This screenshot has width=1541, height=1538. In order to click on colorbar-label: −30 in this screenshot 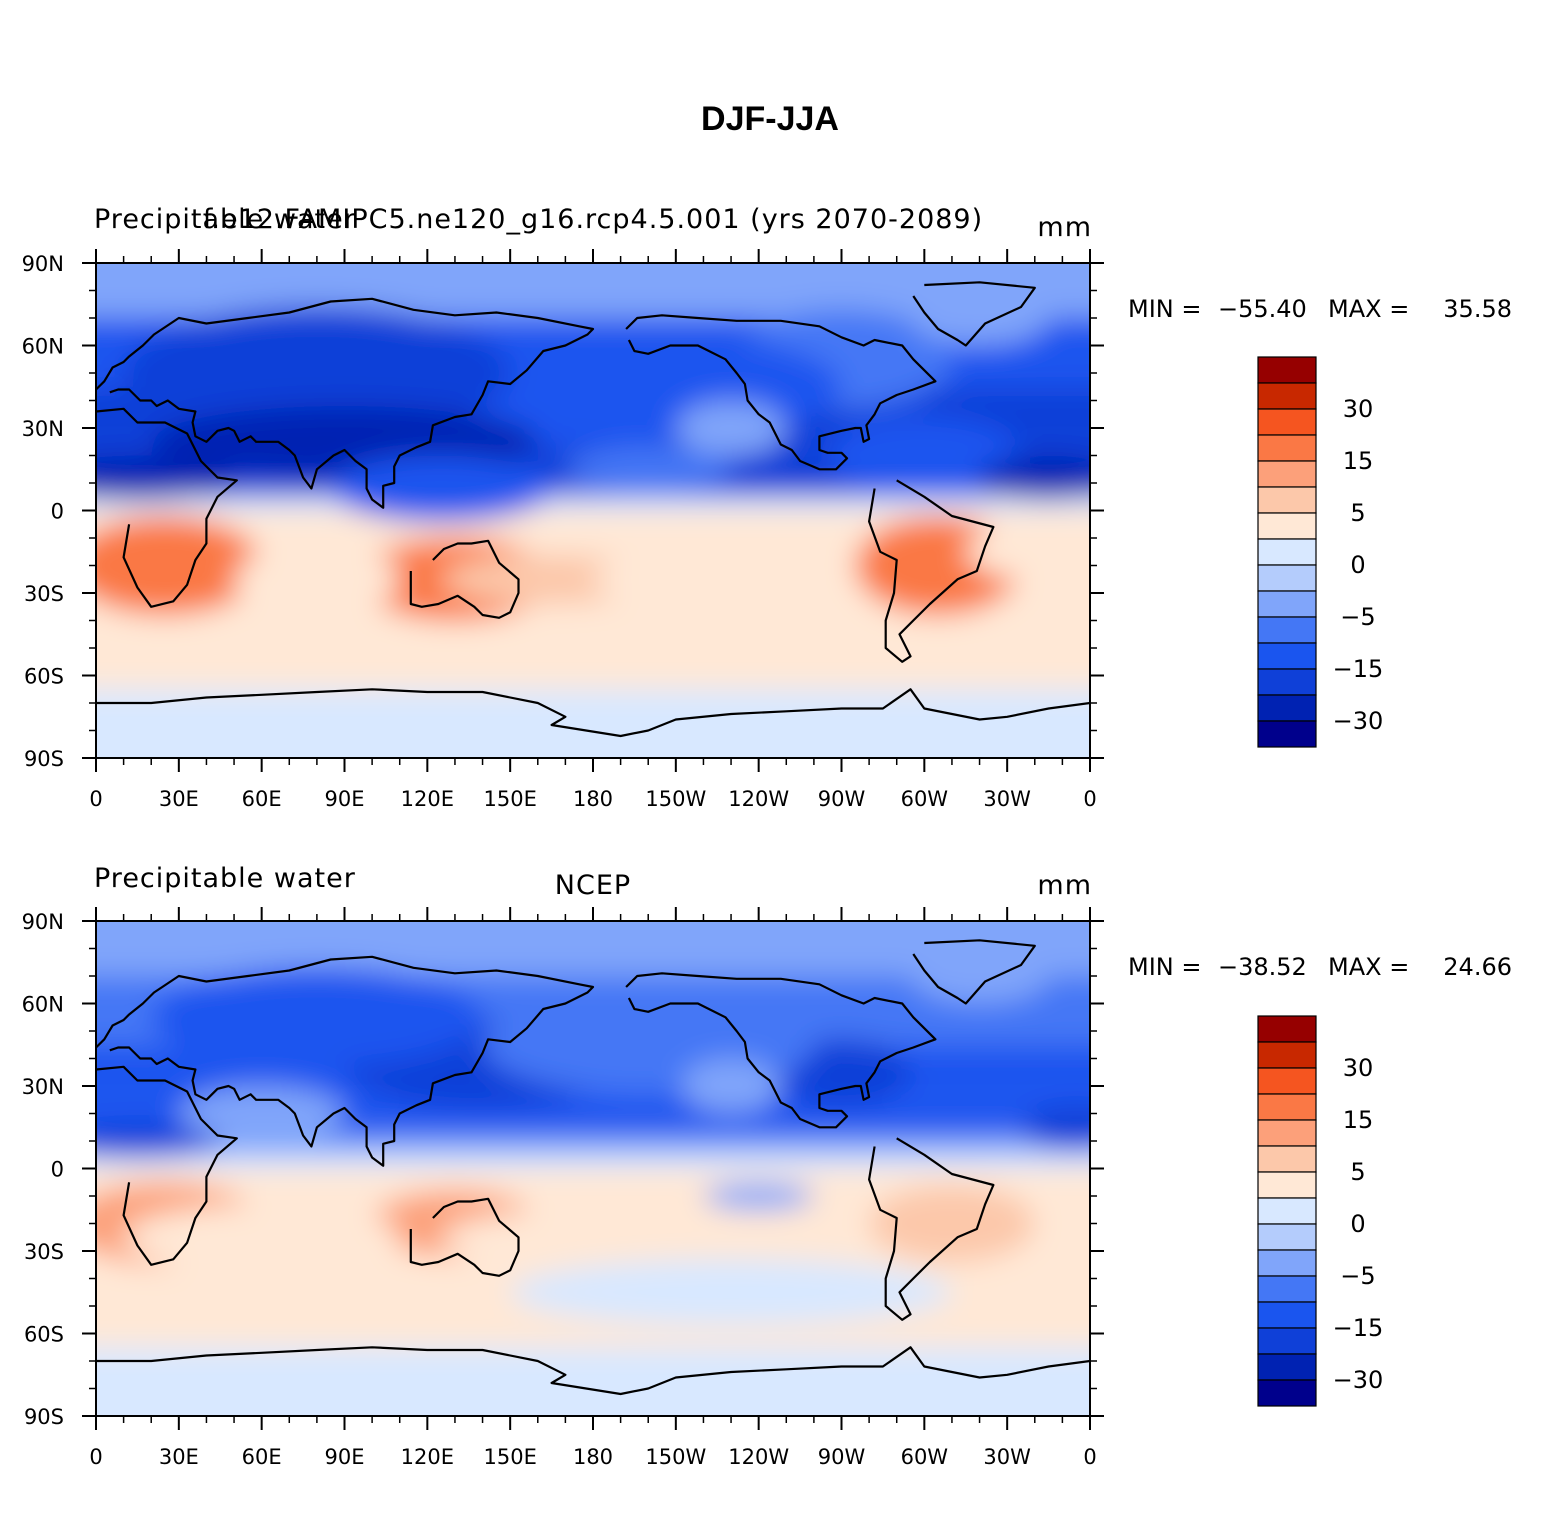, I will do `click(1358, 721)`.